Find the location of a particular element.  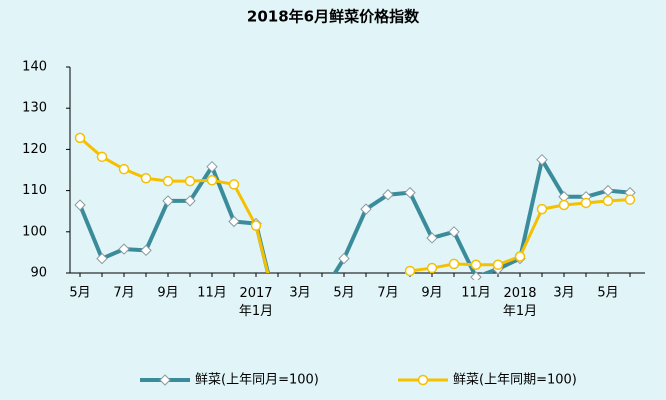

chart-title: 2018年6月鲜菜价格指数 is located at coordinates (333, 17).